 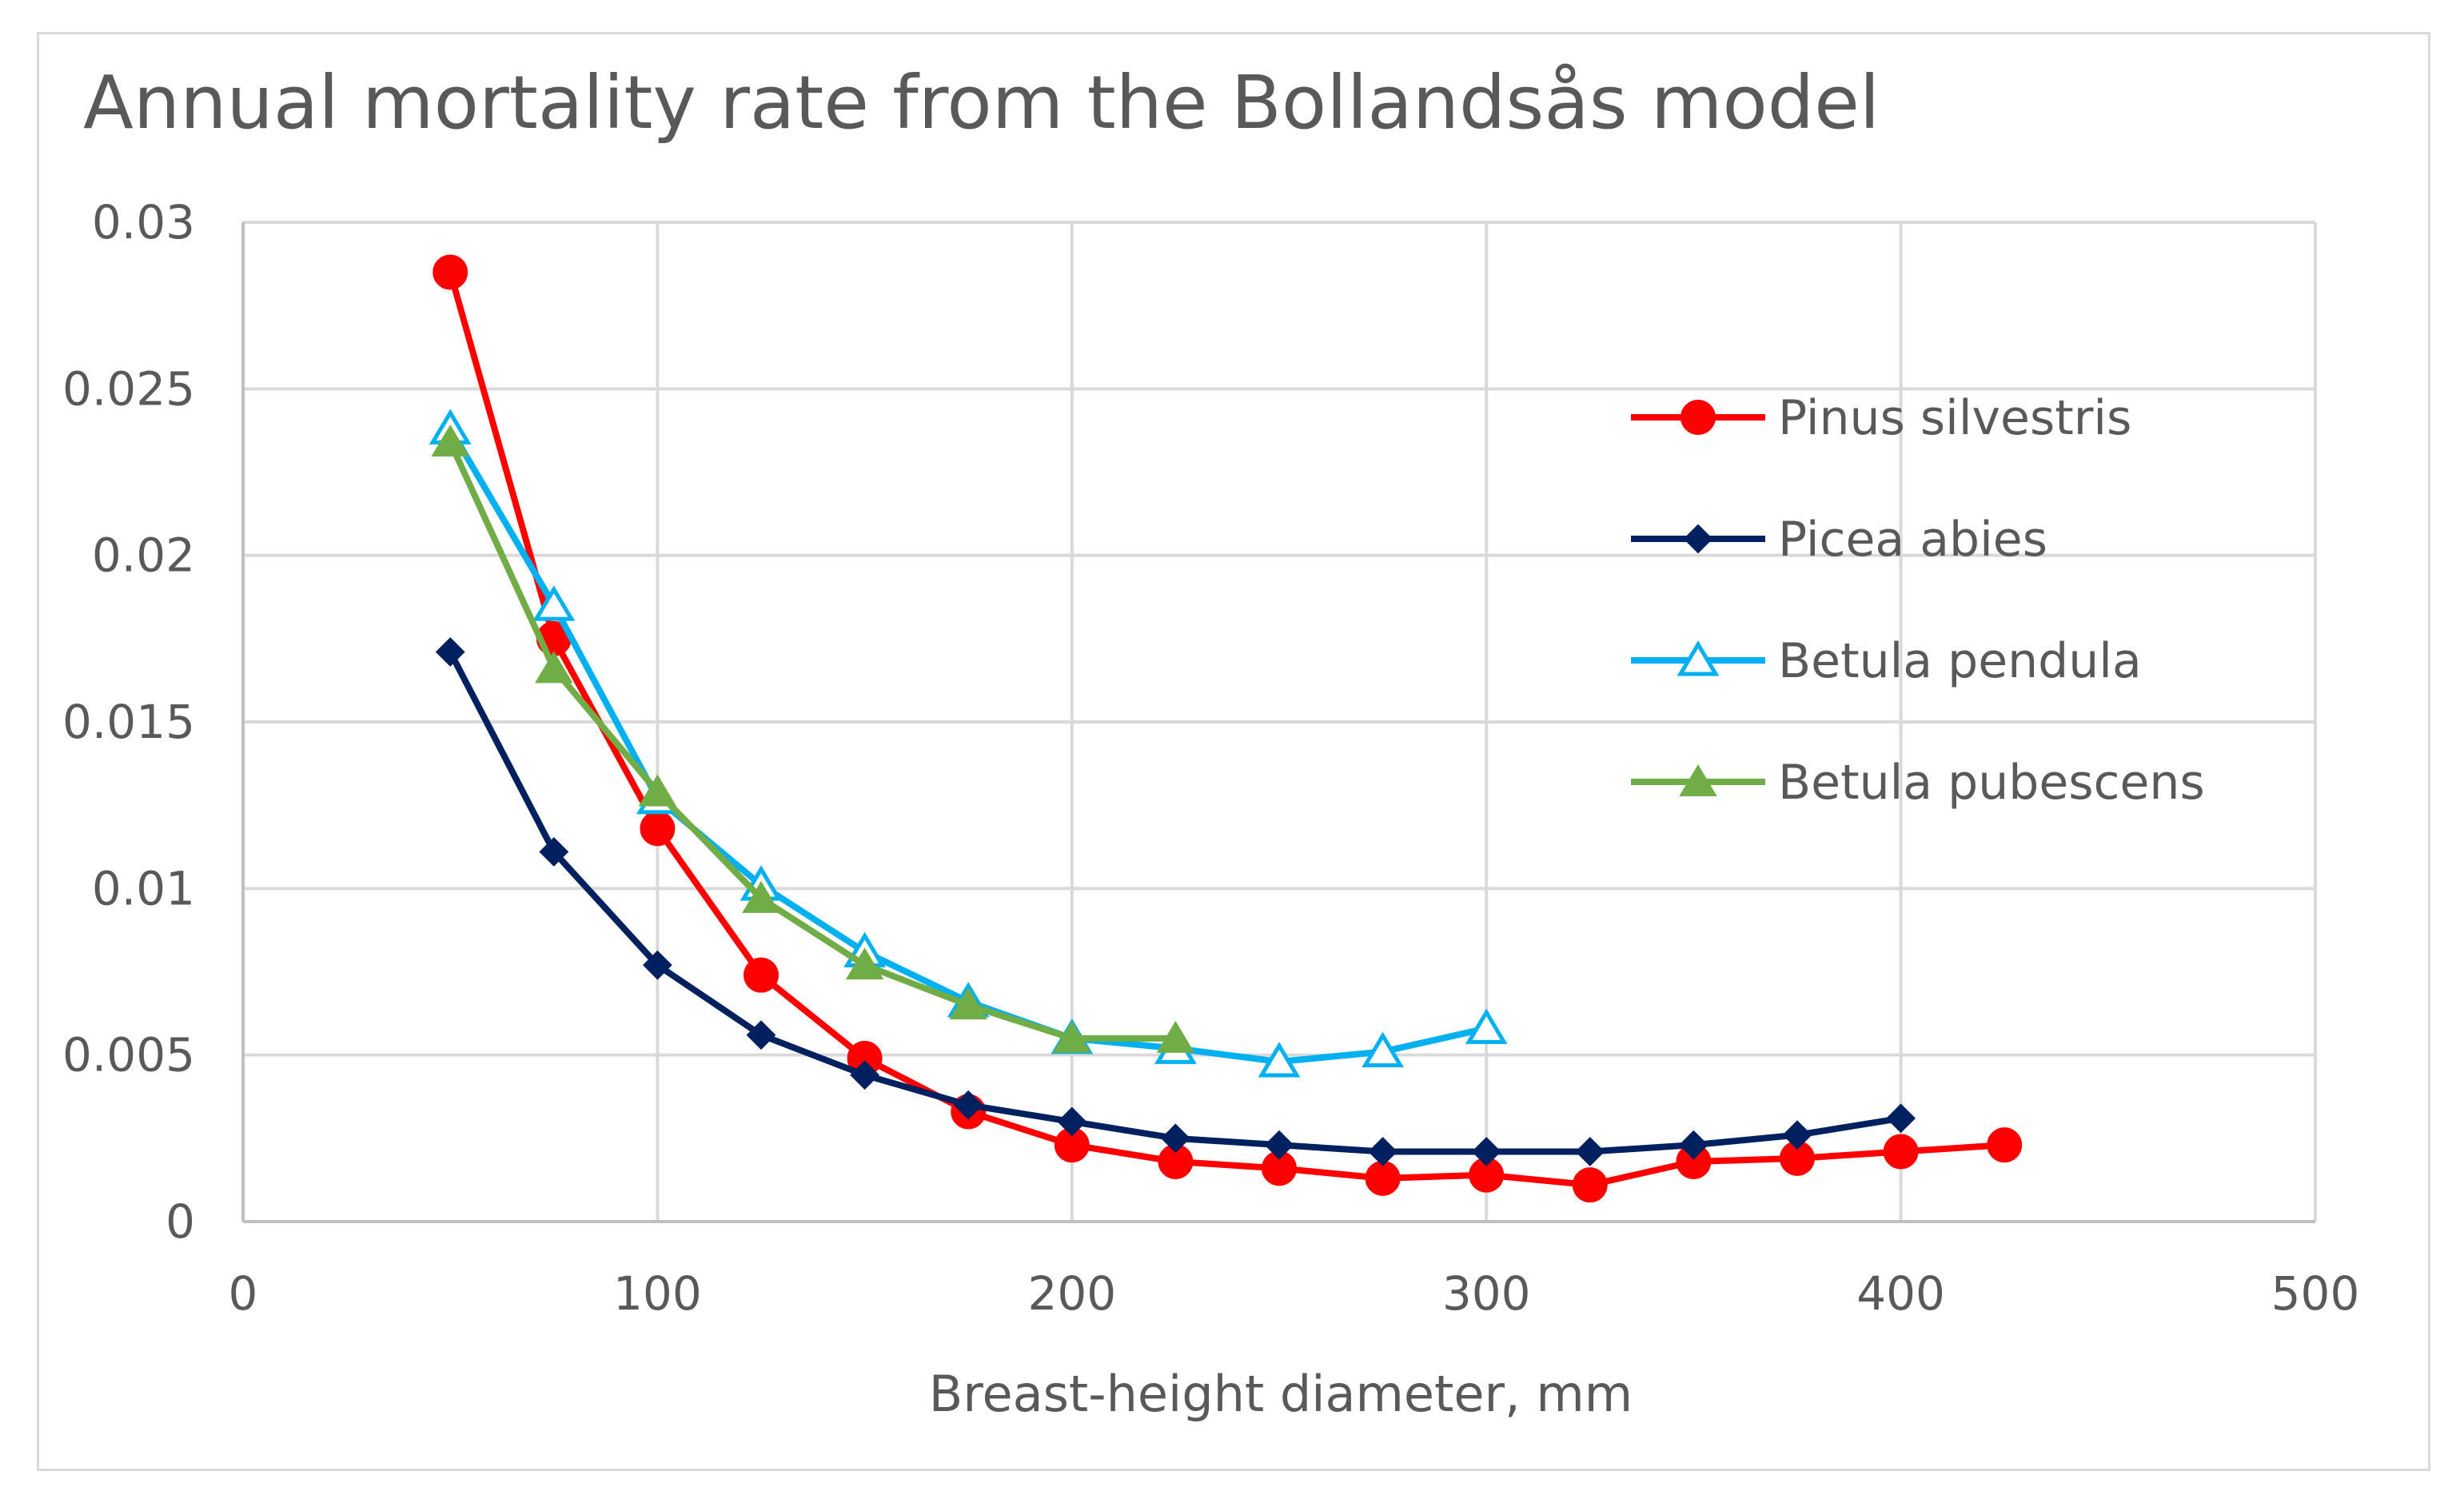 What do you see at coordinates (128, 388) in the screenshot?
I see `y-tick-label: 0.025` at bounding box center [128, 388].